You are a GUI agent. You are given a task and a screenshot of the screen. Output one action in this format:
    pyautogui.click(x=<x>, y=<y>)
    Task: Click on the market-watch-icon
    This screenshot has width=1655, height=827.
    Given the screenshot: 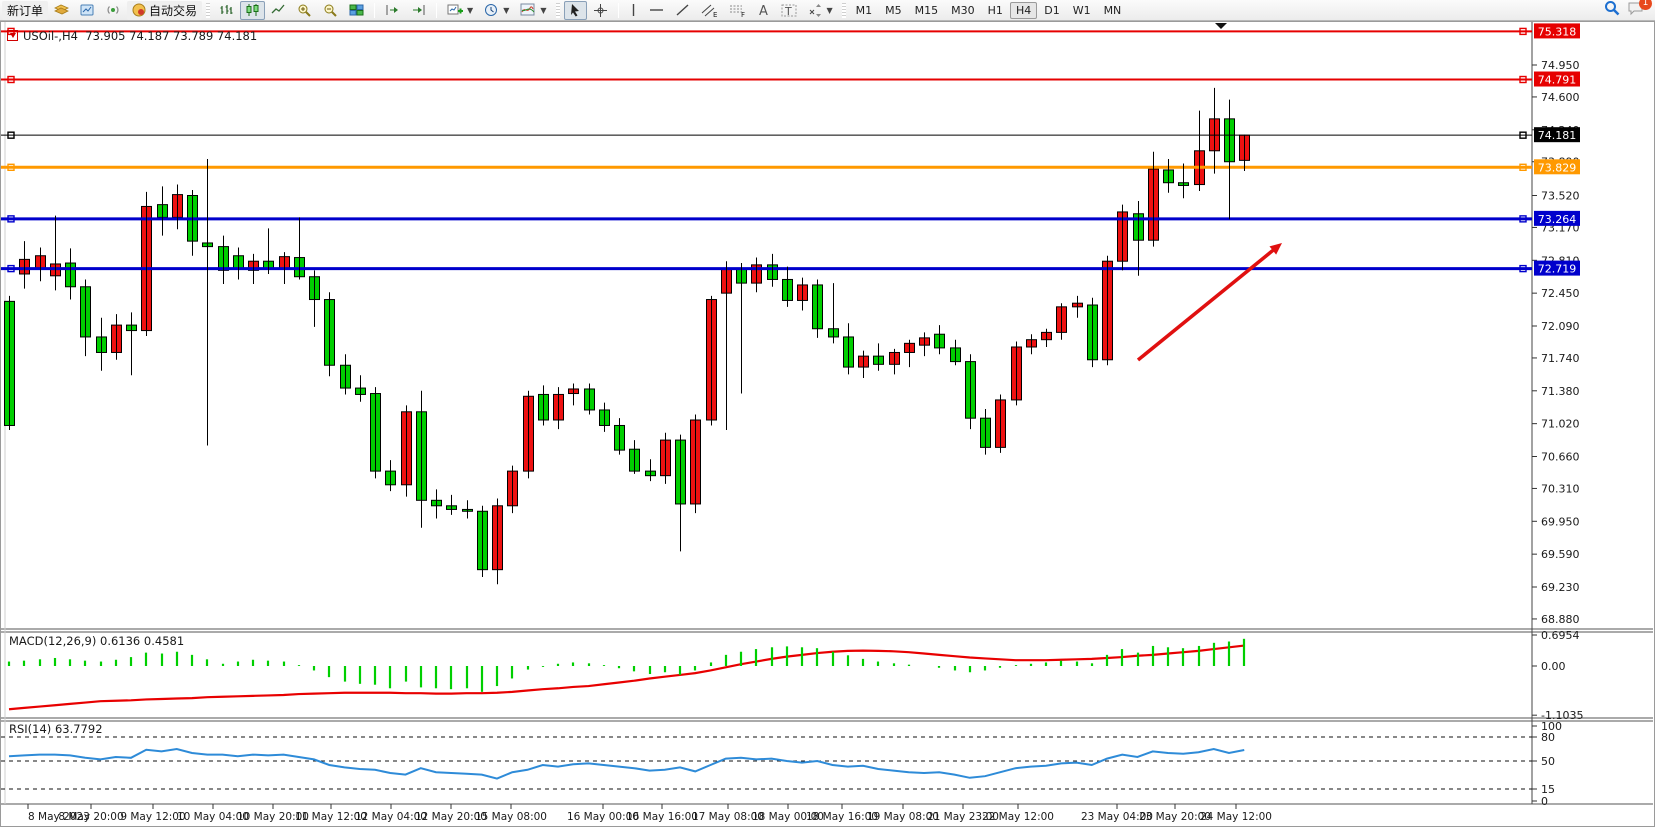 What is the action you would take?
    pyautogui.click(x=87, y=10)
    